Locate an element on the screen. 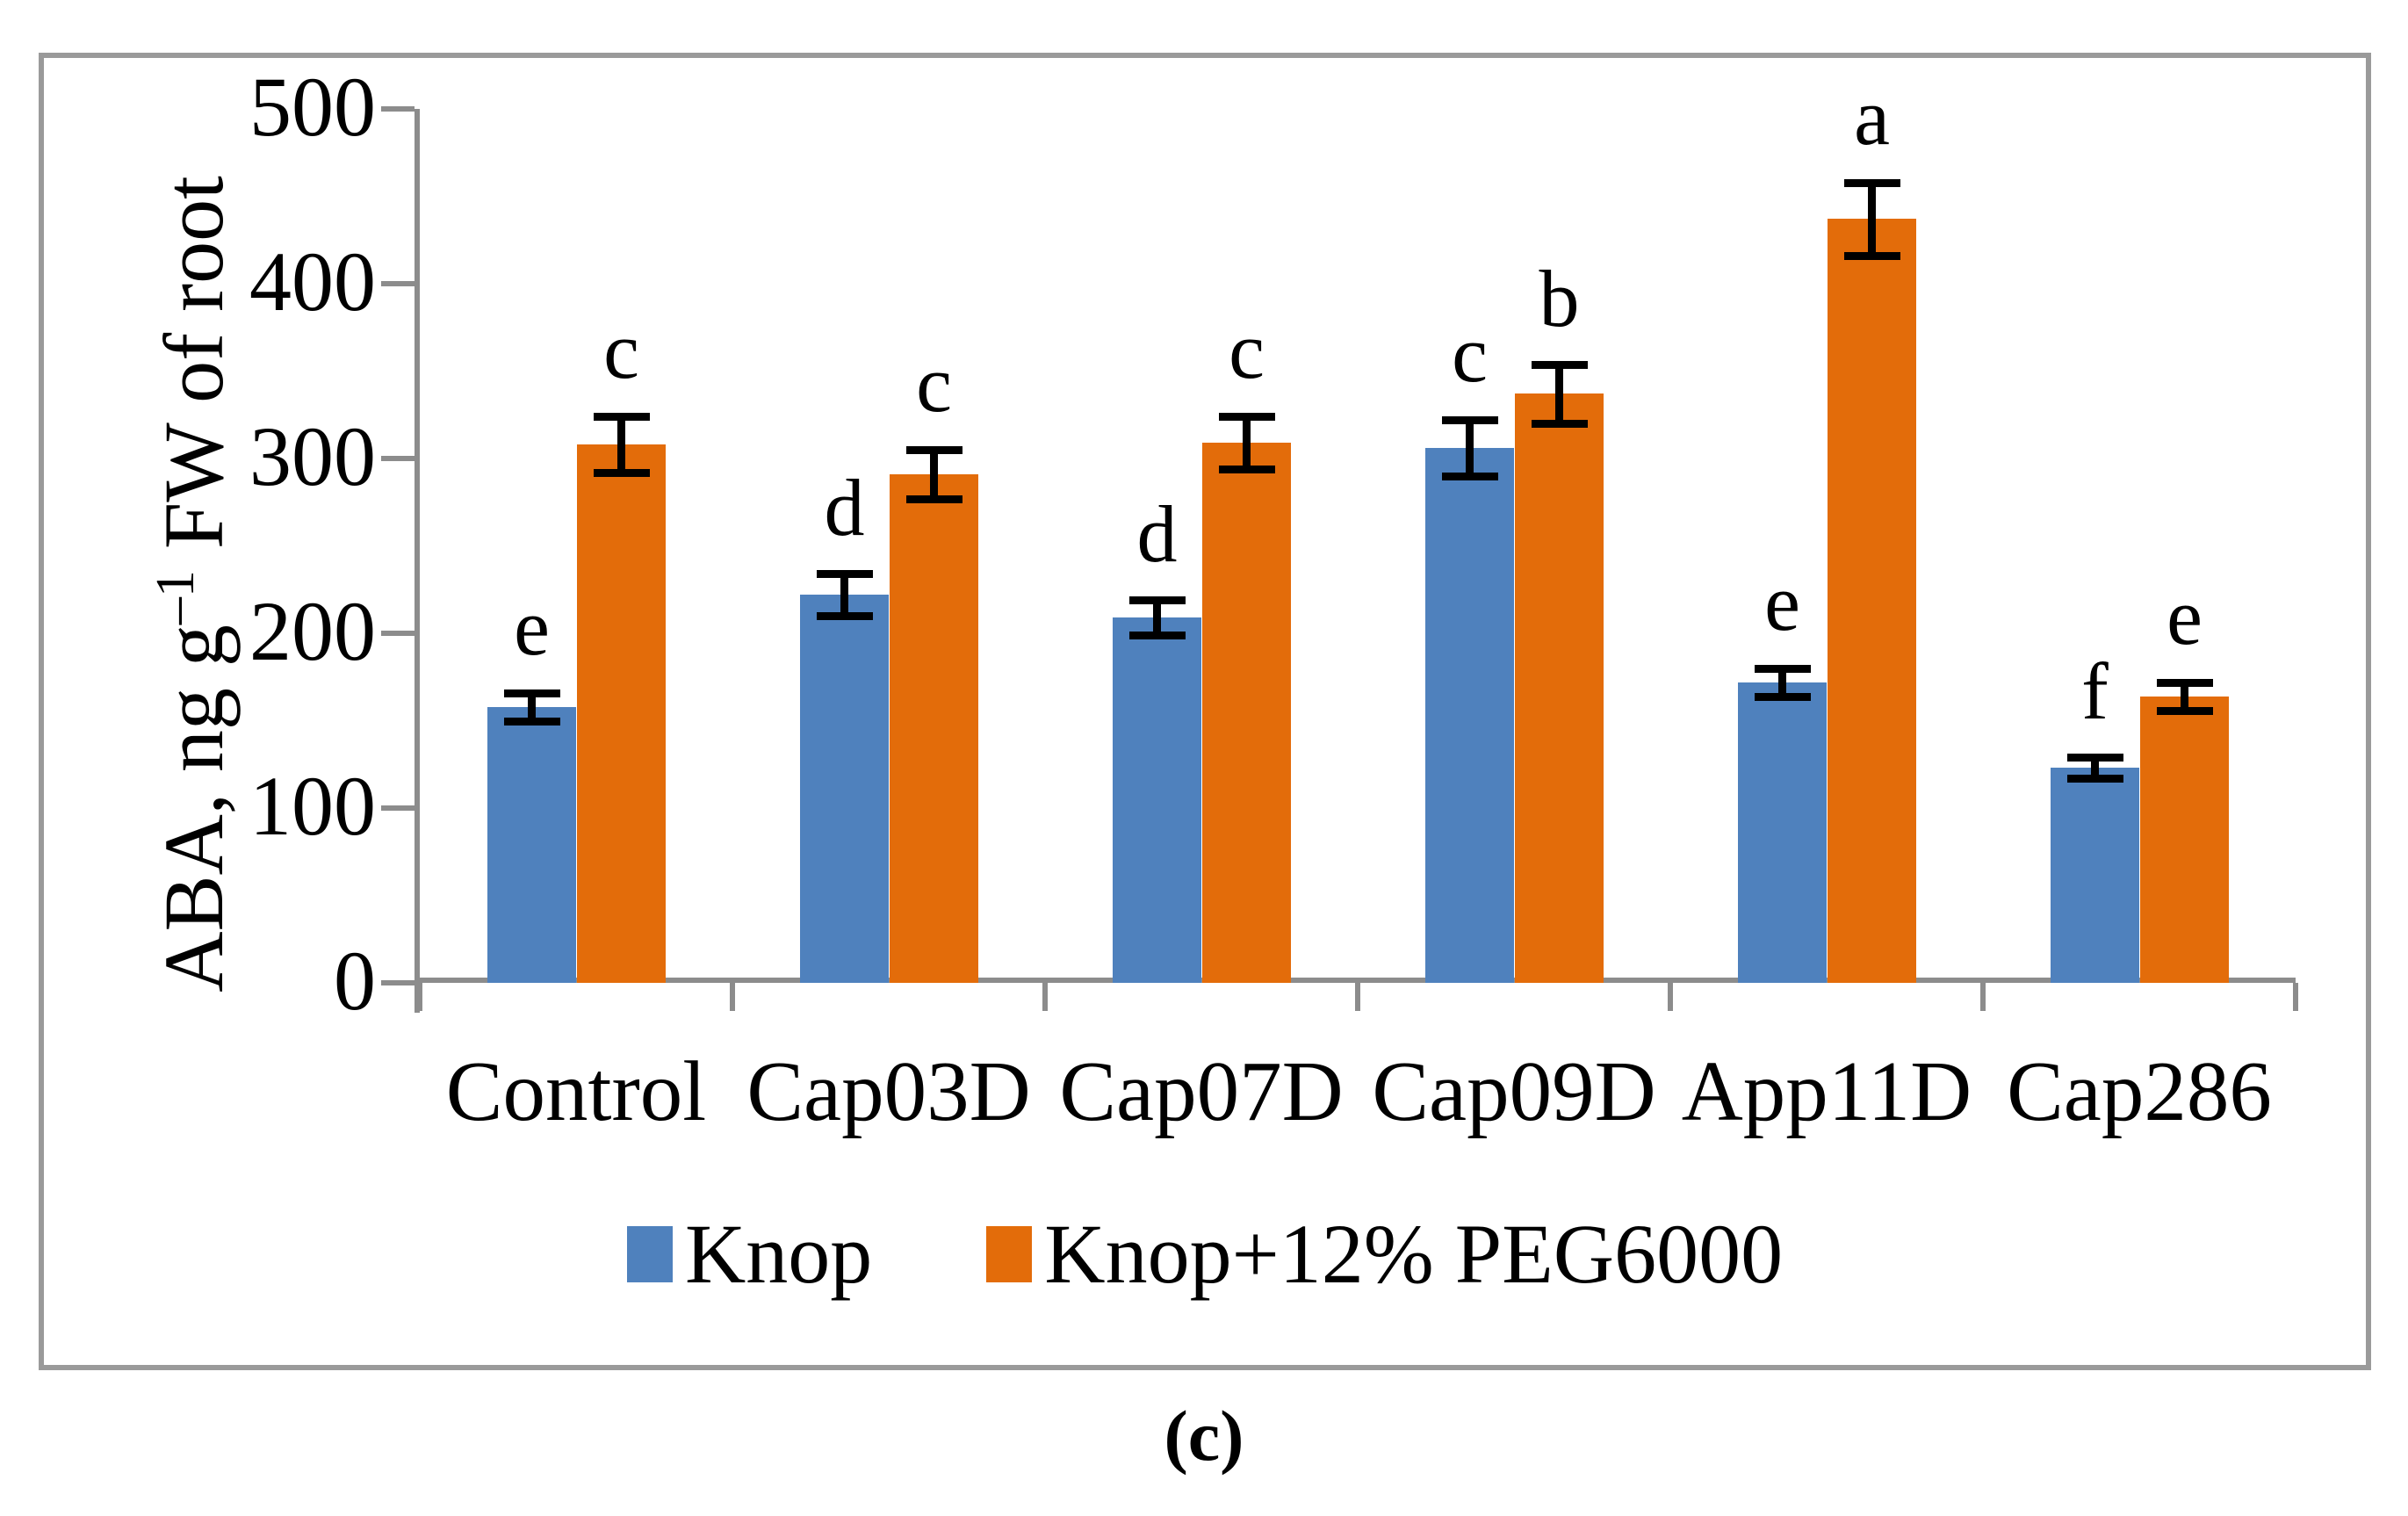 Image resolution: width=2408 pixels, height=1516 pixels. significance-letter-Cap03D-peg: c is located at coordinates (934, 384).